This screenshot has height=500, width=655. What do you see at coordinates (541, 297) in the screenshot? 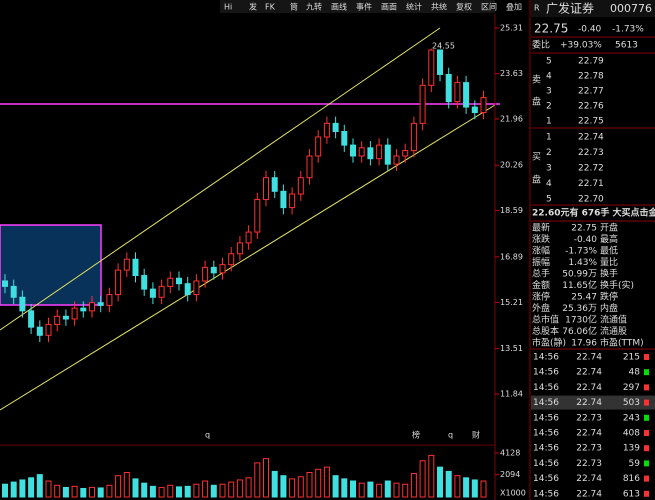
I see `stat-label: 涨停` at bounding box center [541, 297].